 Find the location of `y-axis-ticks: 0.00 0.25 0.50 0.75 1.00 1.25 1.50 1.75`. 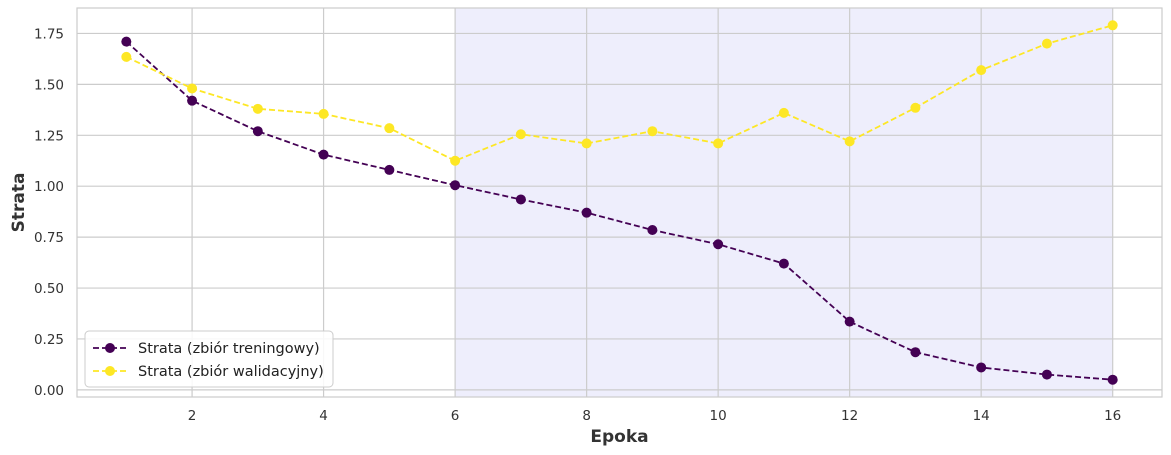

y-axis-ticks: 0.00 0.25 0.50 0.75 1.00 1.25 1.50 1.75 is located at coordinates (49, 212).